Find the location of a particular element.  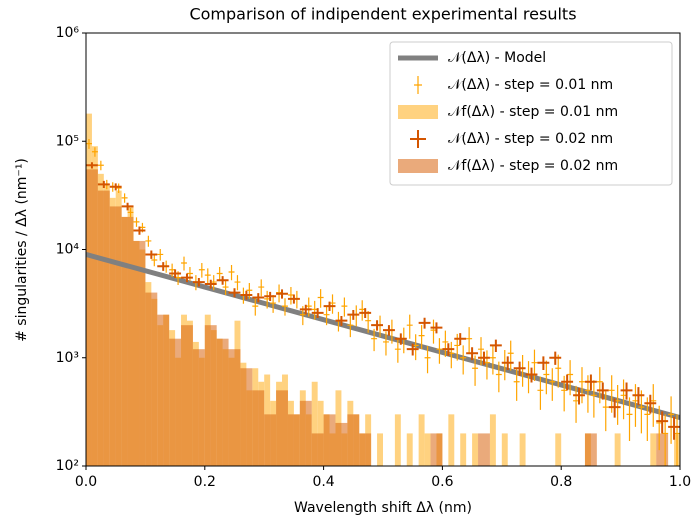

y-axis-label: # singularities / Δλ (nm⁻¹) is located at coordinates (22, 250).